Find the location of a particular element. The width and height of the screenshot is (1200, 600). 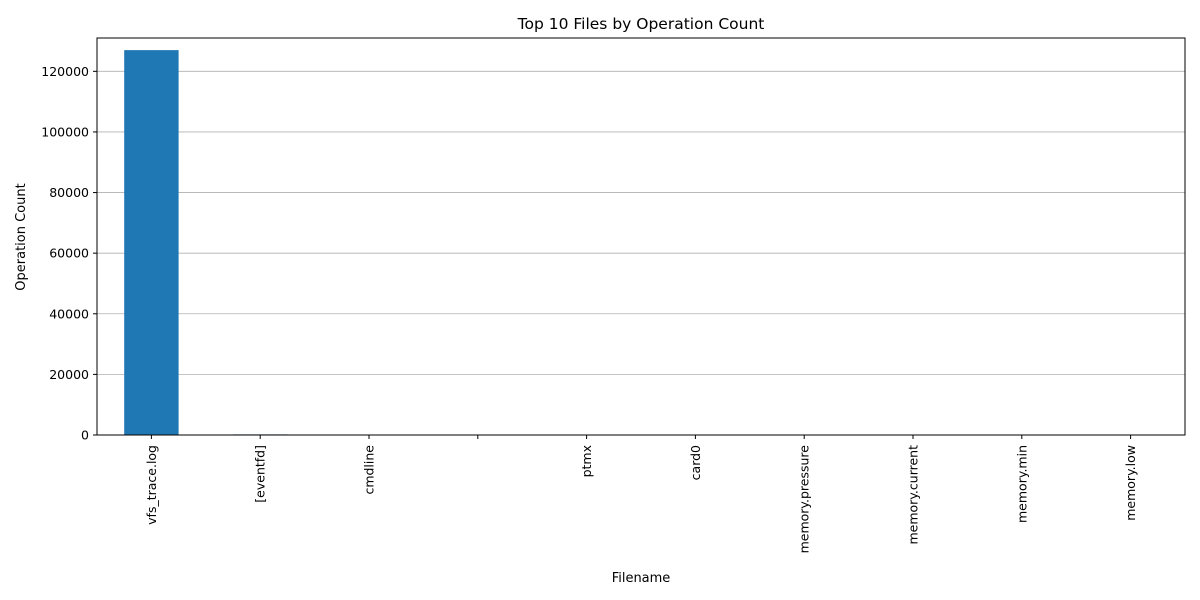

x-tick-label: card0 is located at coordinates (695, 462).